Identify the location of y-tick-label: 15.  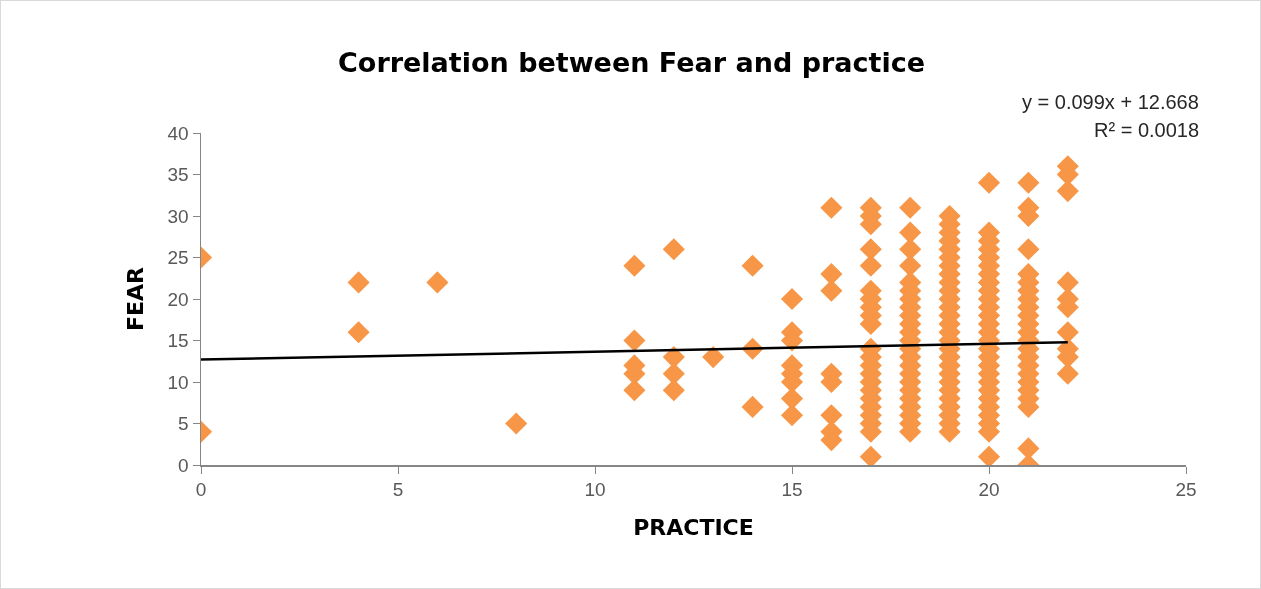
(178, 341).